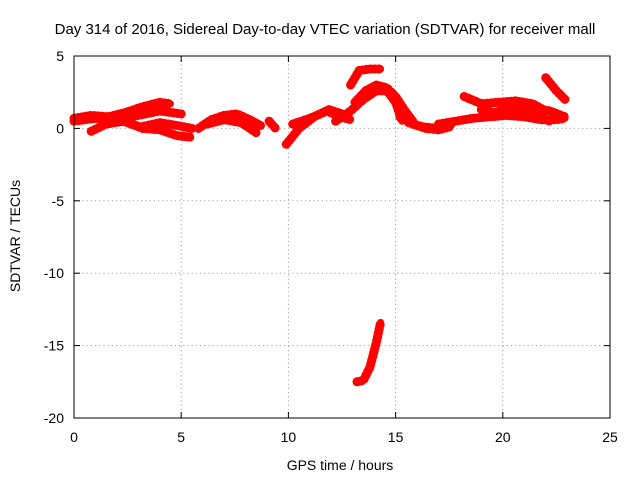 The width and height of the screenshot is (640, 480). I want to click on y-tick-label: -15, so click(54, 346).